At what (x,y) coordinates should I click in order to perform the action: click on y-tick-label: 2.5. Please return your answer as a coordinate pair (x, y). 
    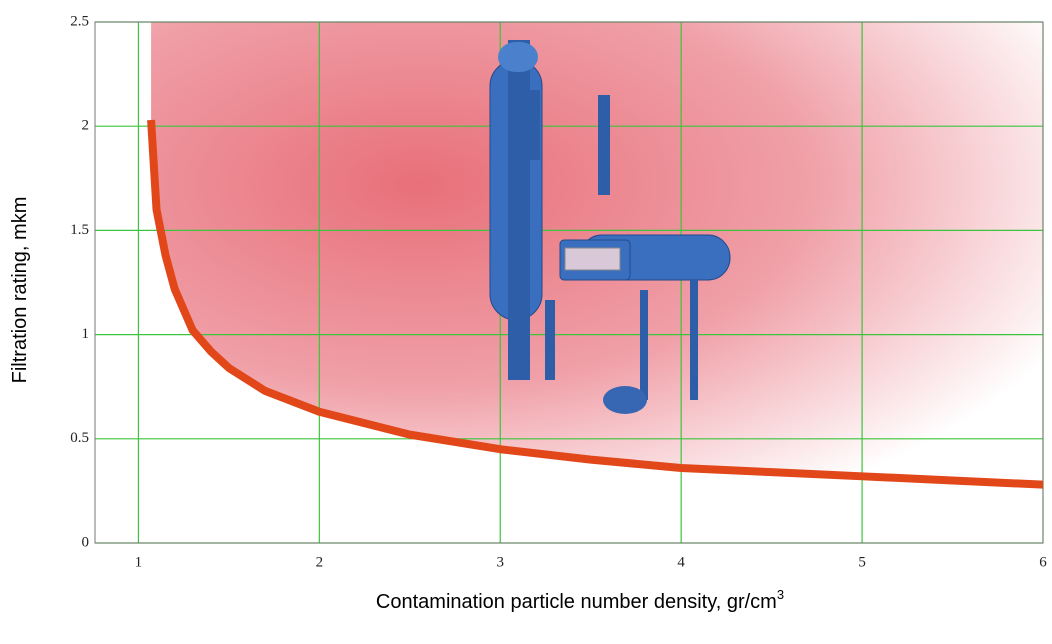
    Looking at the image, I should click on (79, 21).